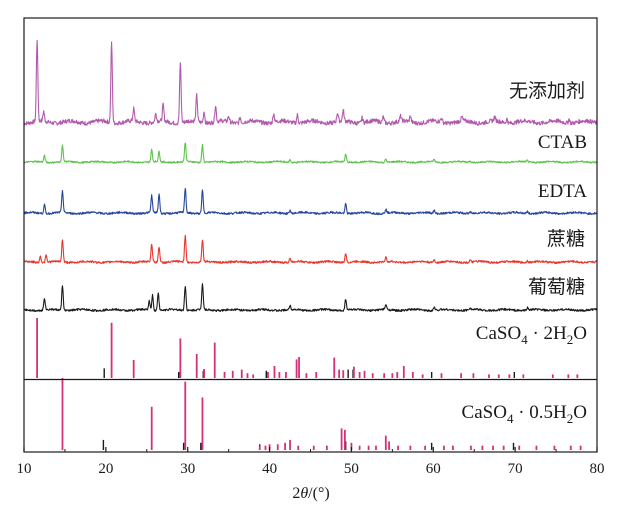  What do you see at coordinates (562, 191) in the screenshot?
I see `series-label-edta: EDTA` at bounding box center [562, 191].